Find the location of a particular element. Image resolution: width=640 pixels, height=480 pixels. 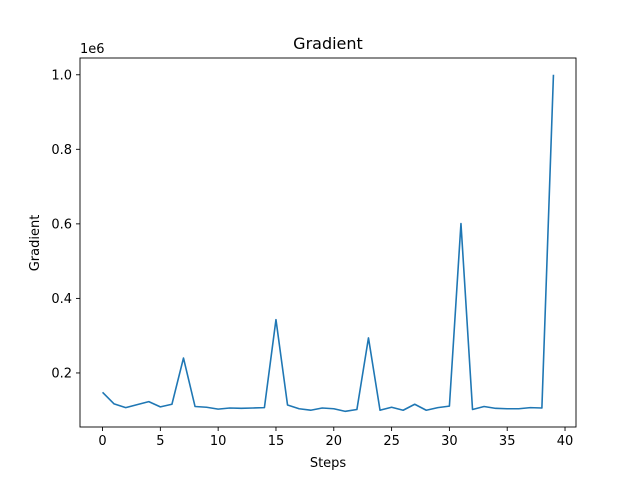

y-tick-label: 0.8 is located at coordinates (61, 150).